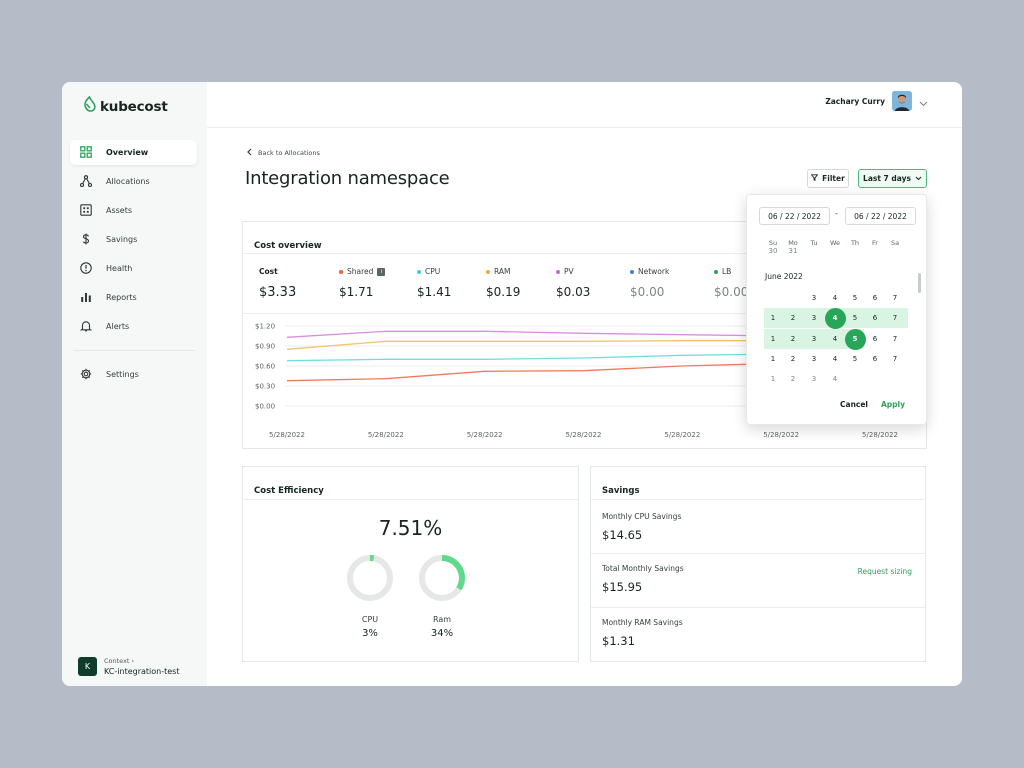 This screenshot has width=1024, height=768. What do you see at coordinates (503, 271) in the screenshot?
I see `metric-label-row: RAM` at bounding box center [503, 271].